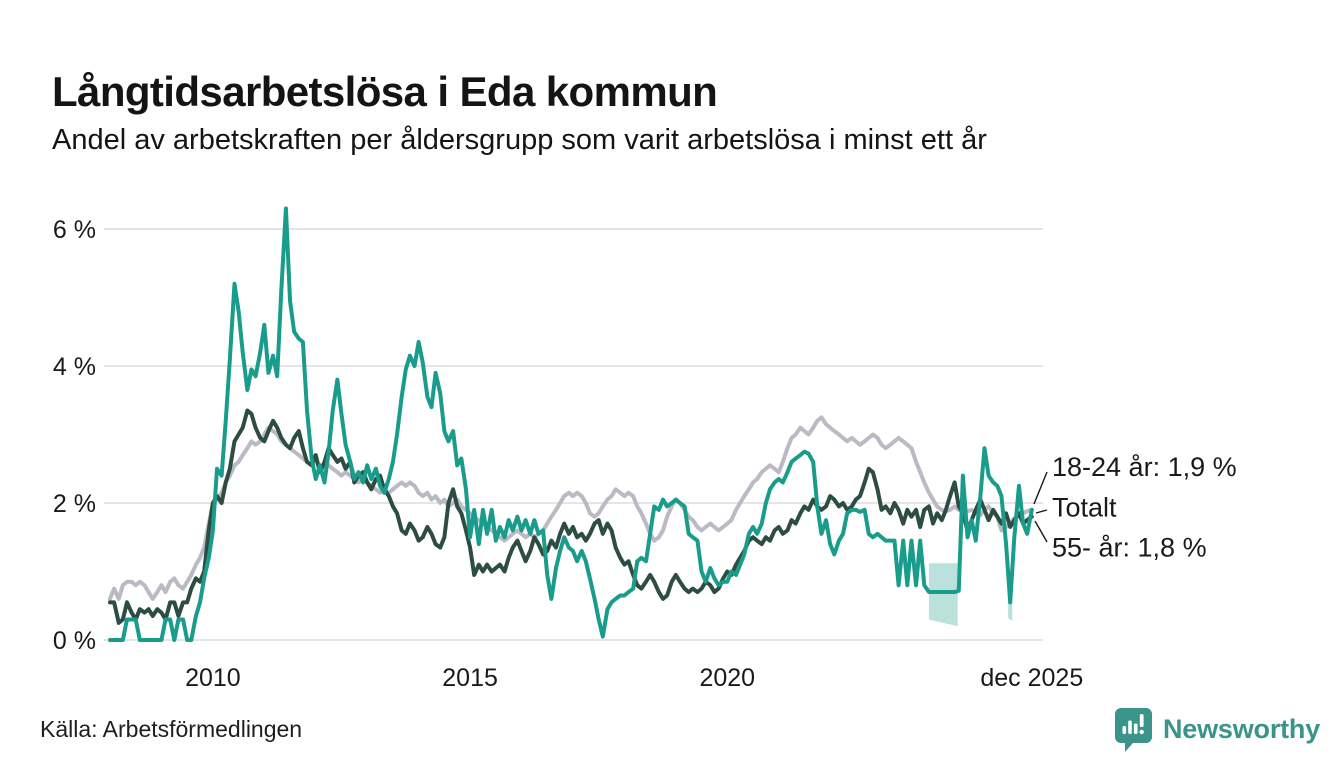  I want to click on end-labels: 18-24 år: 1,9 % Totalt 55- år: 1,8 %, so click(1135, 507).